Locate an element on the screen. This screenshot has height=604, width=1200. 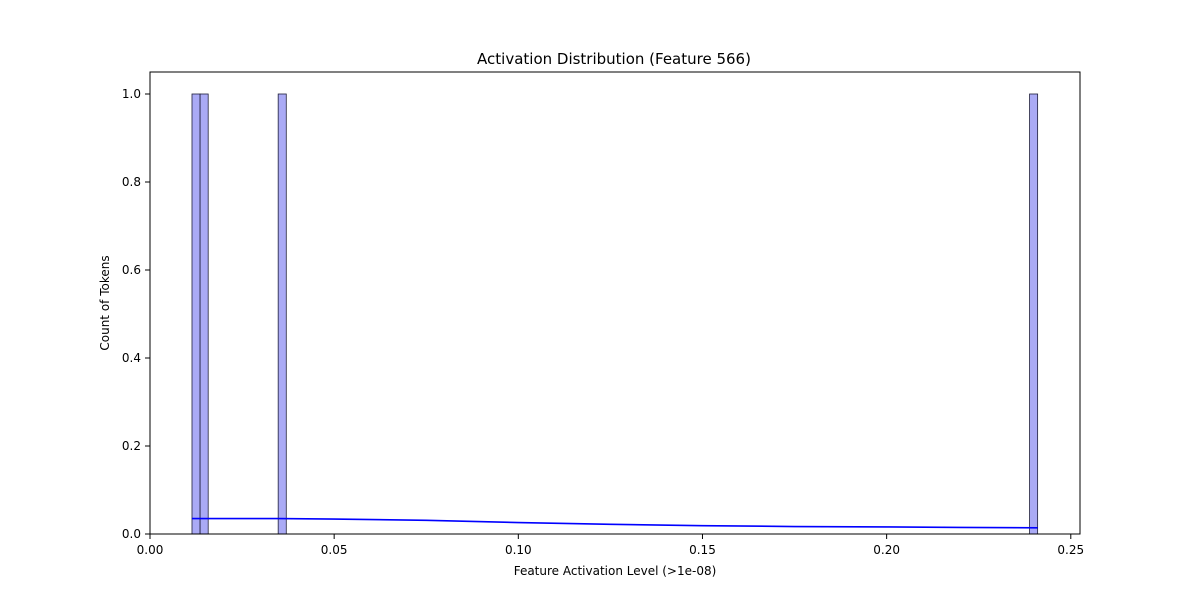
y-tick-label: 0.6 is located at coordinates (131, 270).